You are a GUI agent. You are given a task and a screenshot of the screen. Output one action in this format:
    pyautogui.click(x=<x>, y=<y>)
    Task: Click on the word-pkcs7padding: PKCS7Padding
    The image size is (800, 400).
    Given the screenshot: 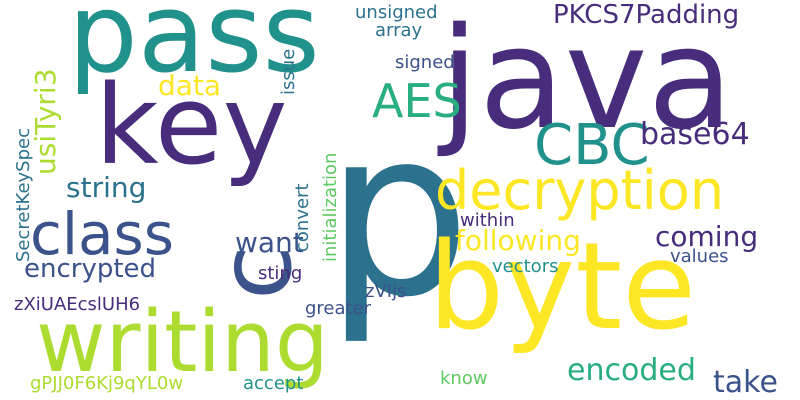 What is the action you would take?
    pyautogui.click(x=646, y=15)
    